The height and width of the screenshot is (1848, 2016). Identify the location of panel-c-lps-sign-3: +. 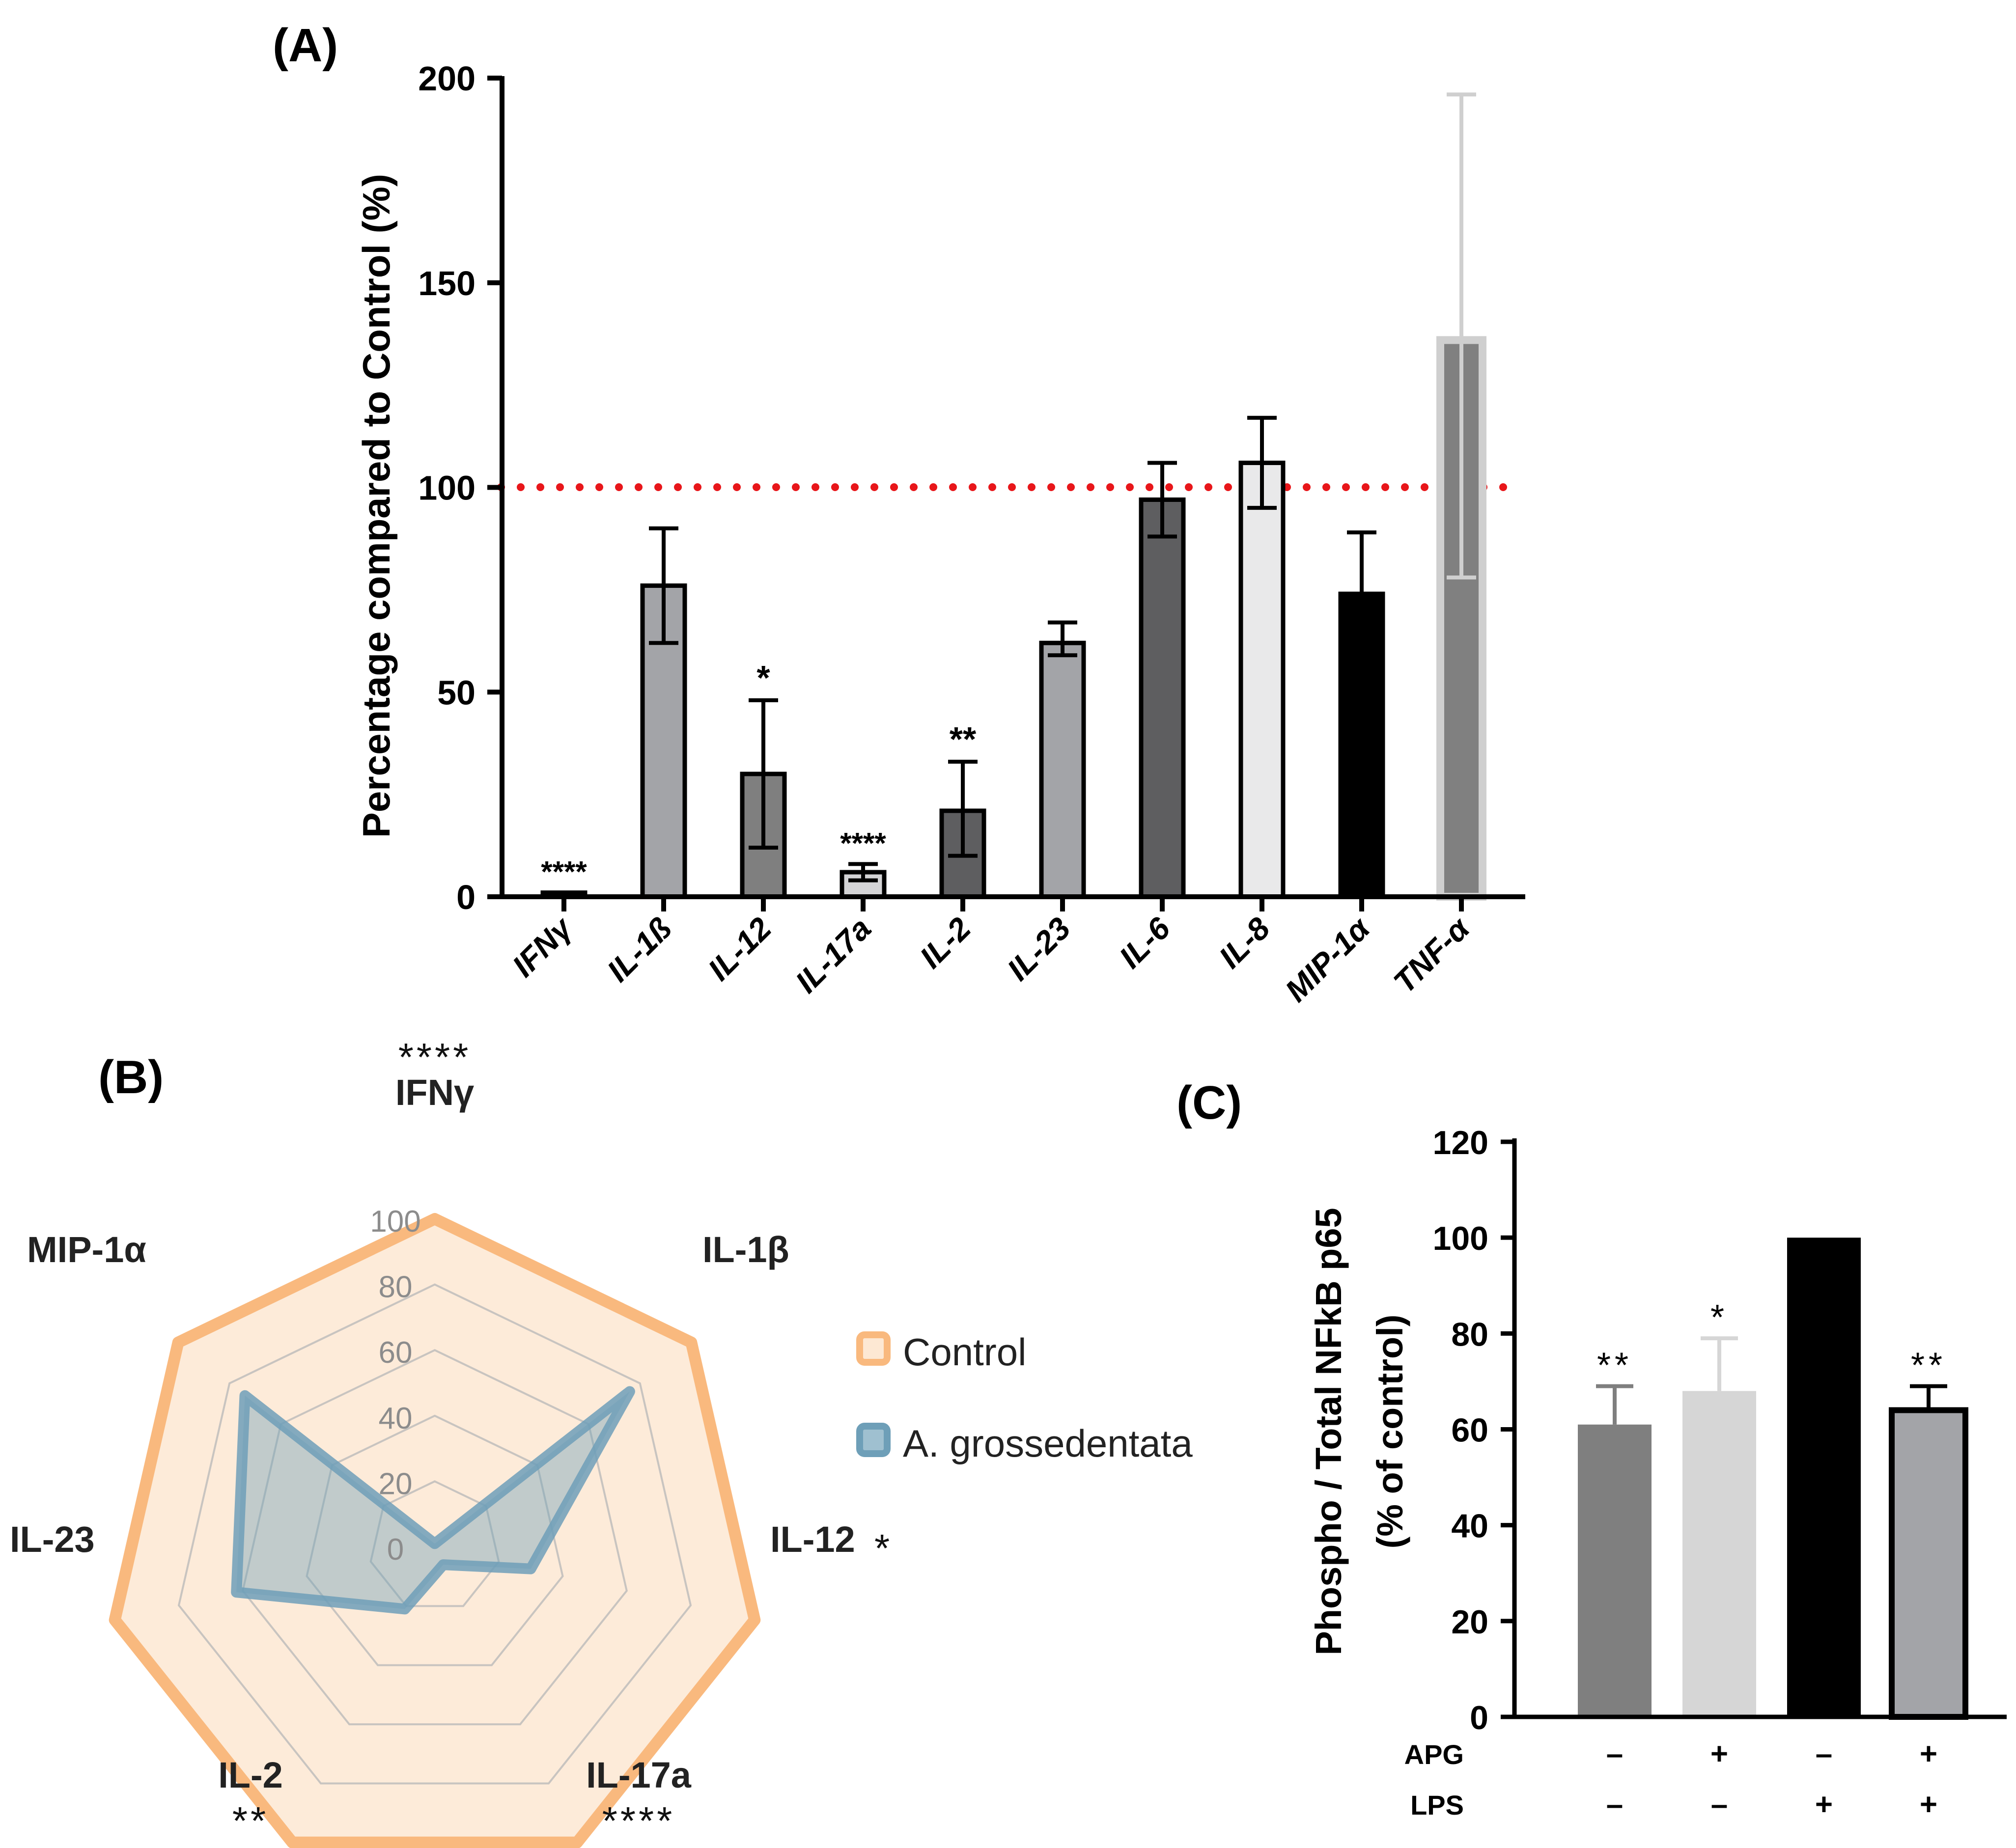
(1824, 1804).